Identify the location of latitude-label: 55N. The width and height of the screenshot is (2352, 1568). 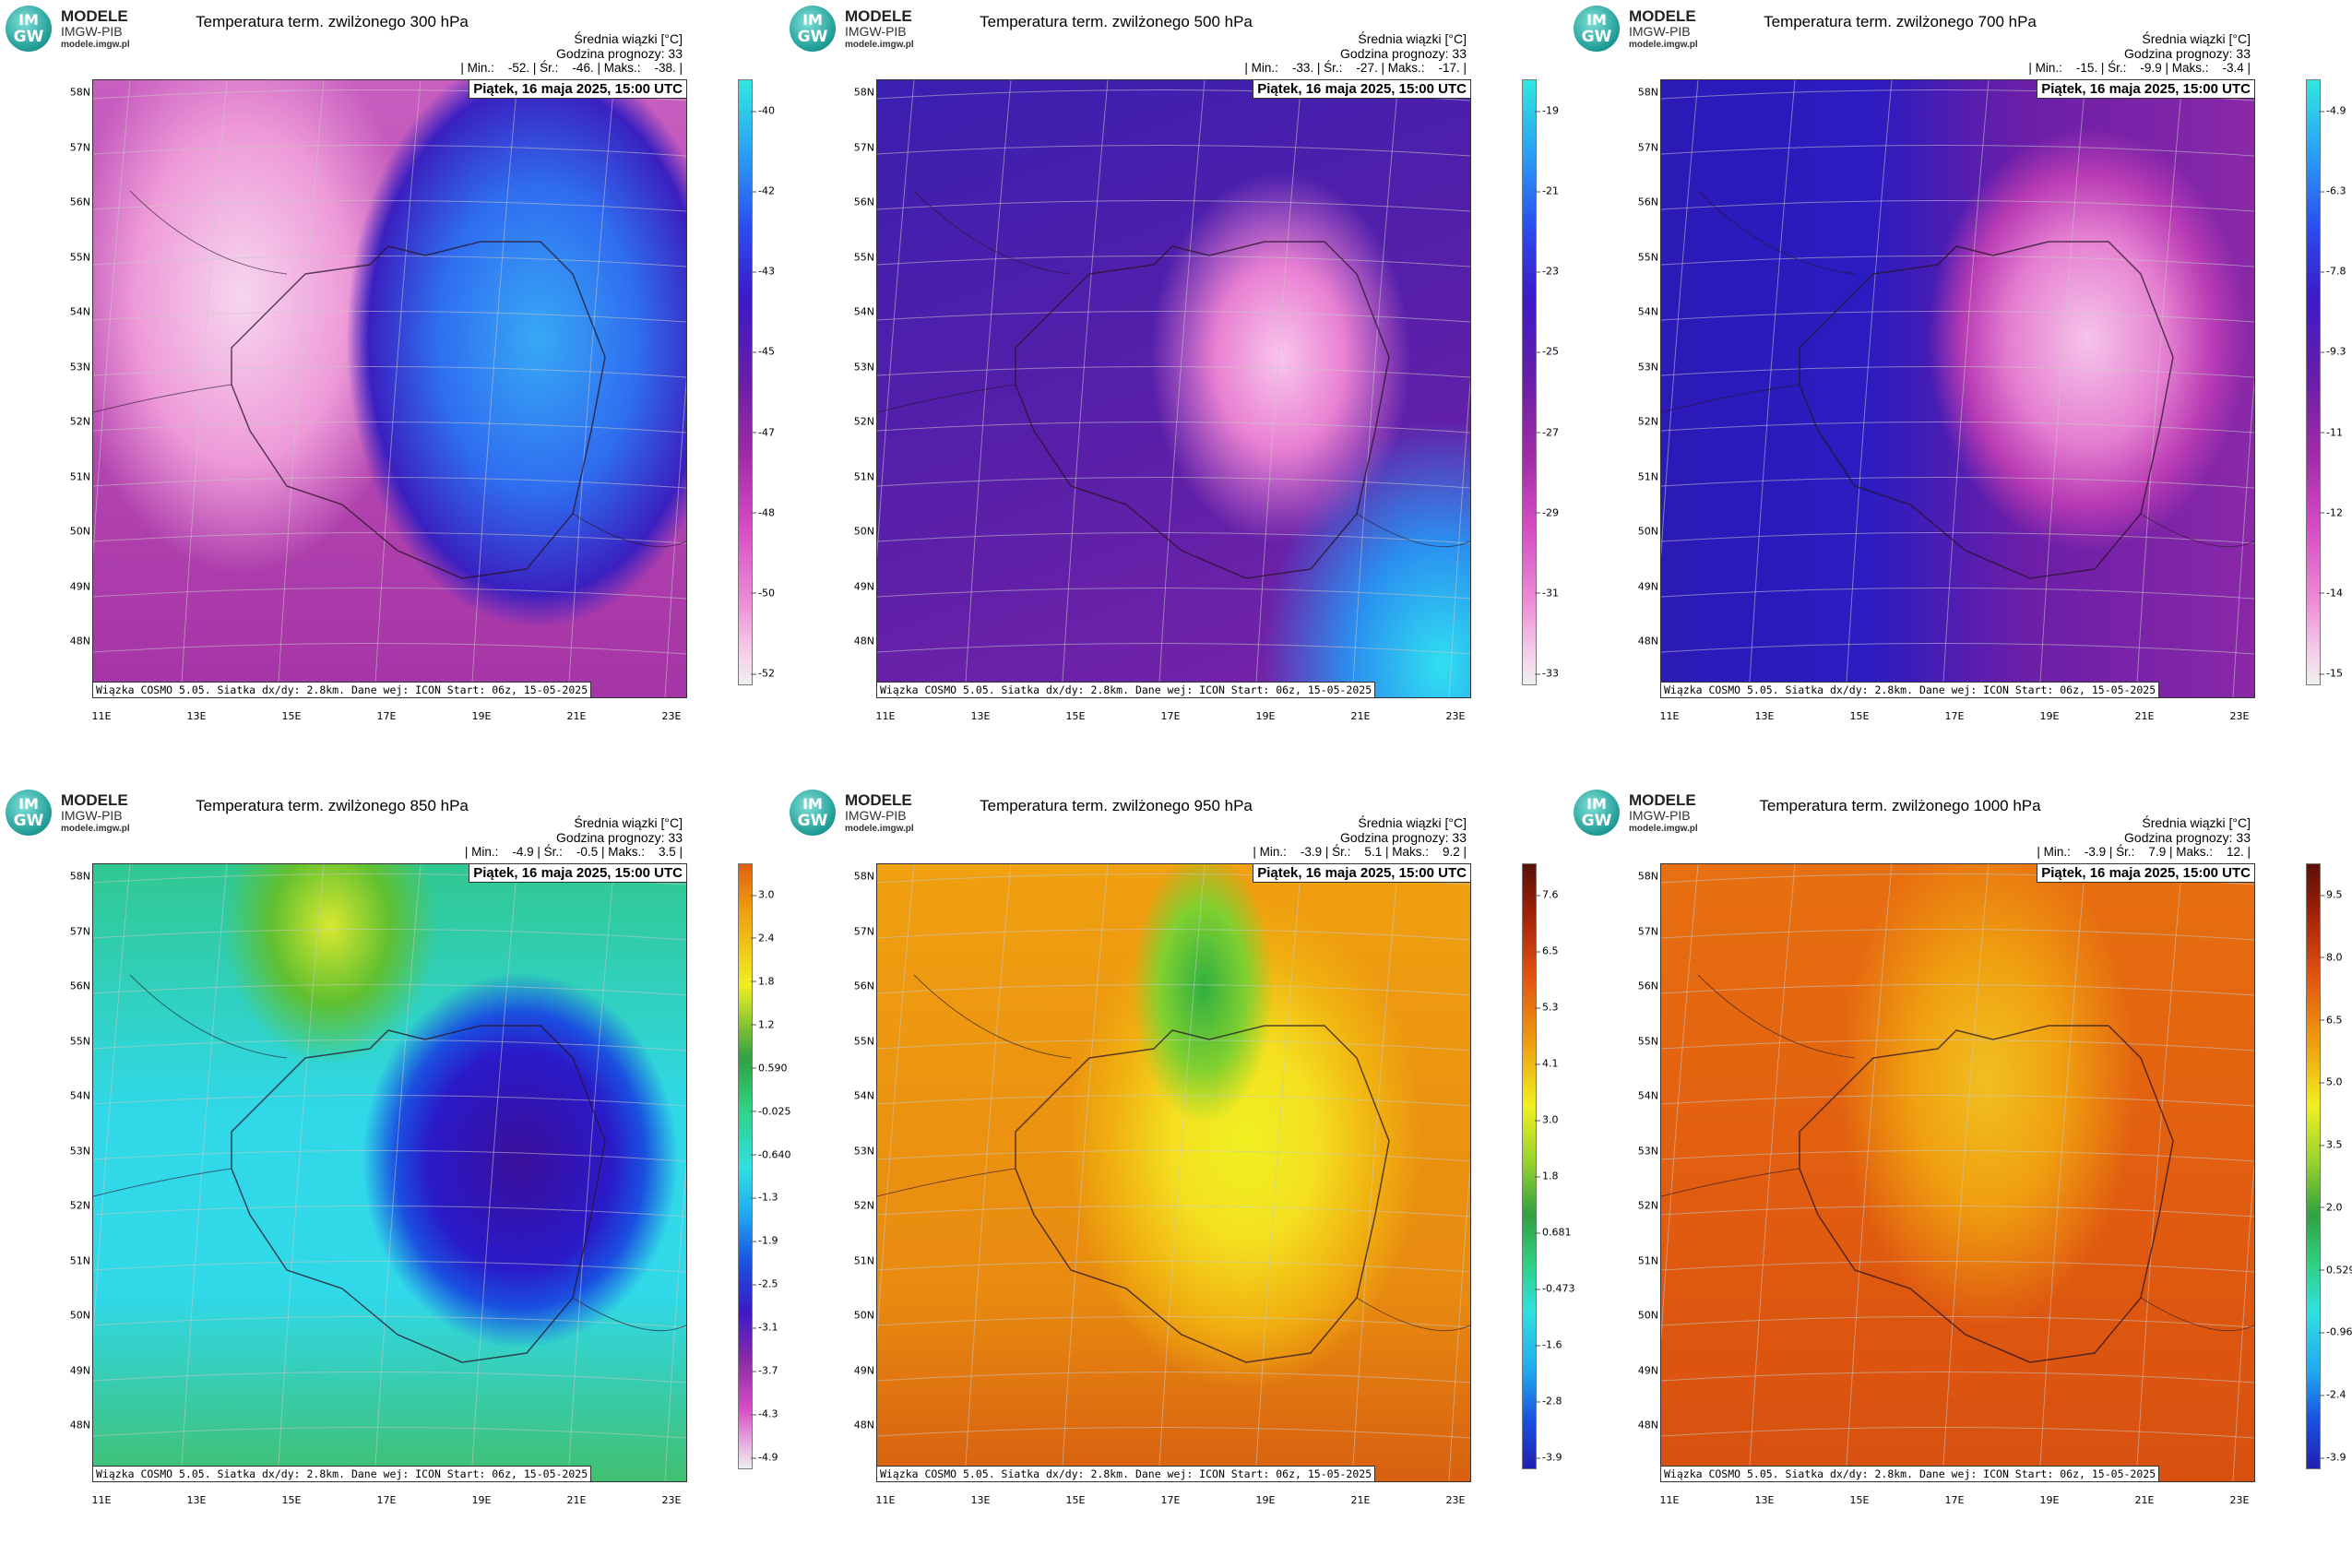
(1647, 257).